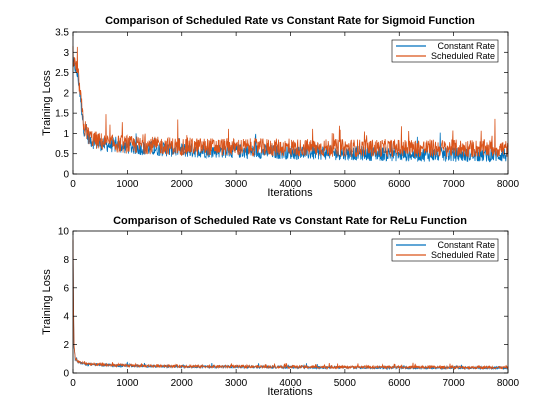  Describe the element at coordinates (62, 73) in the screenshot. I see `y-tick-label: 2.5` at that location.